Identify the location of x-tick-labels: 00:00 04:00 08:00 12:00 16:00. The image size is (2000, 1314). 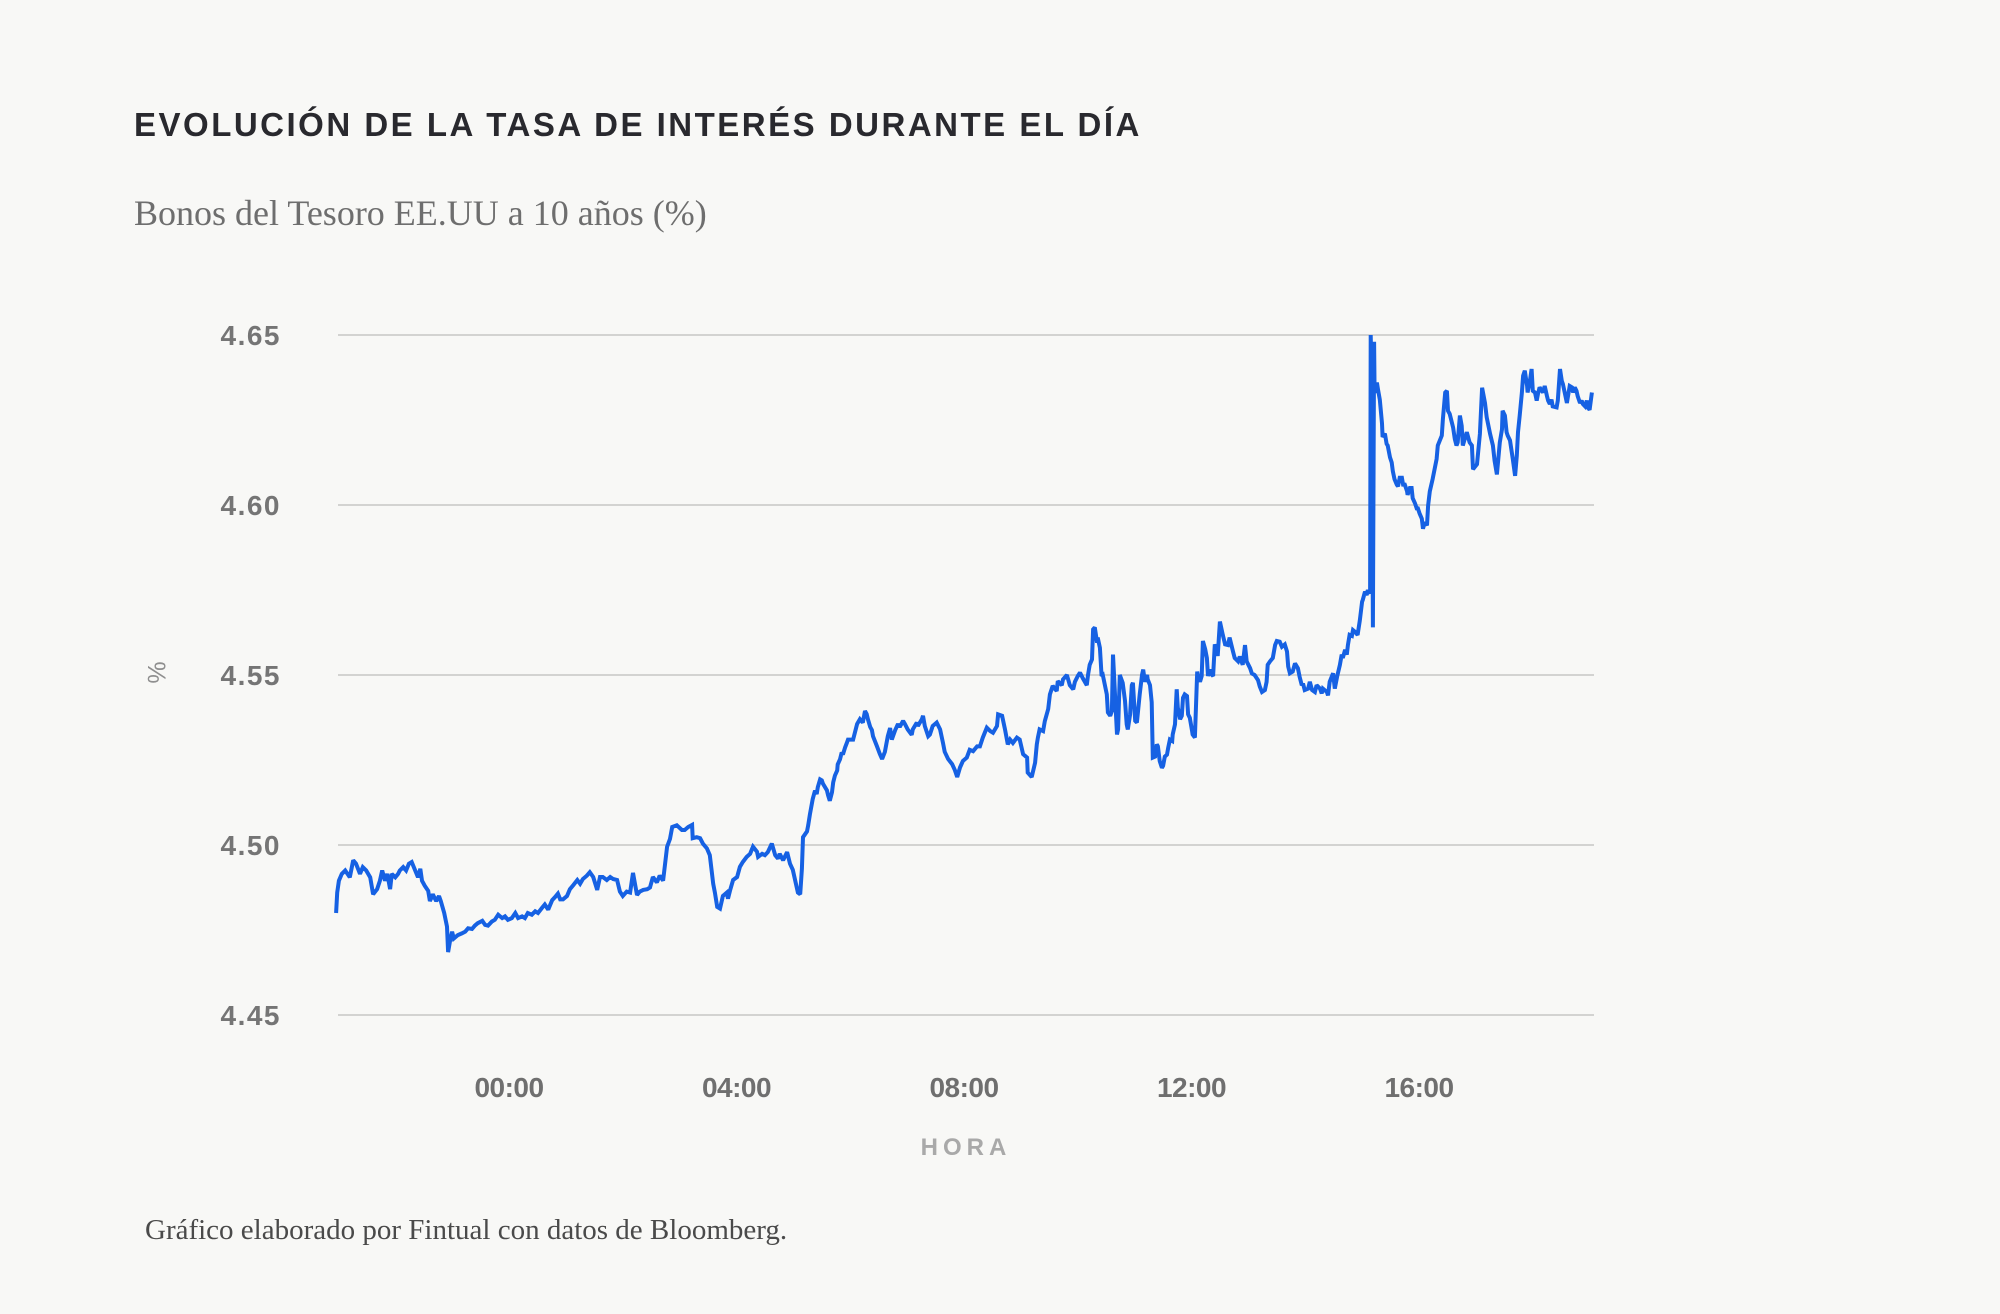
(964, 1087).